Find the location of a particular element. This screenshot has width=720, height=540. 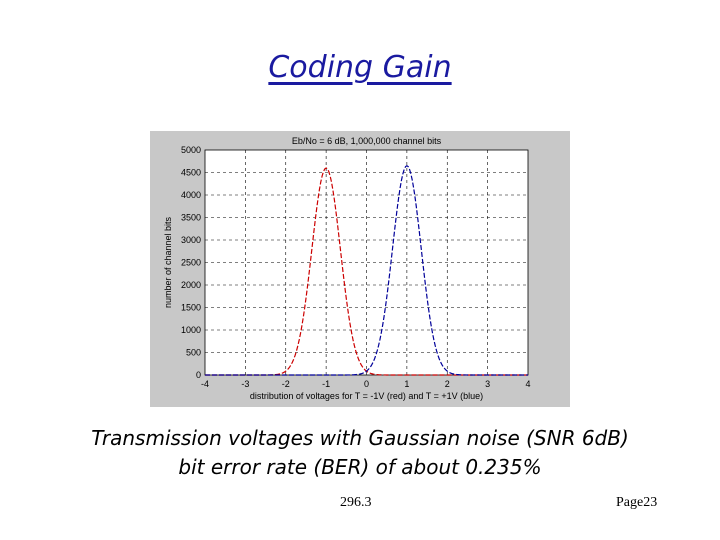

x-tick-label: 4 is located at coordinates (527, 384).